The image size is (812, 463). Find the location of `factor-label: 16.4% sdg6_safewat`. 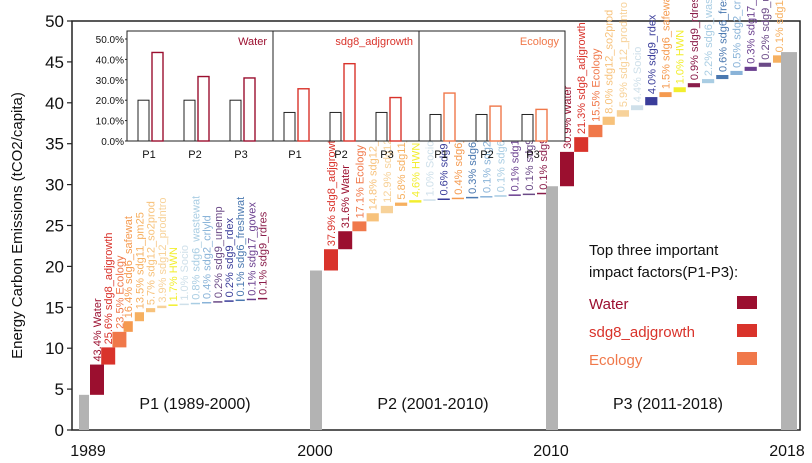

factor-label: 16.4% sdg6_safewat is located at coordinates (129, 267).